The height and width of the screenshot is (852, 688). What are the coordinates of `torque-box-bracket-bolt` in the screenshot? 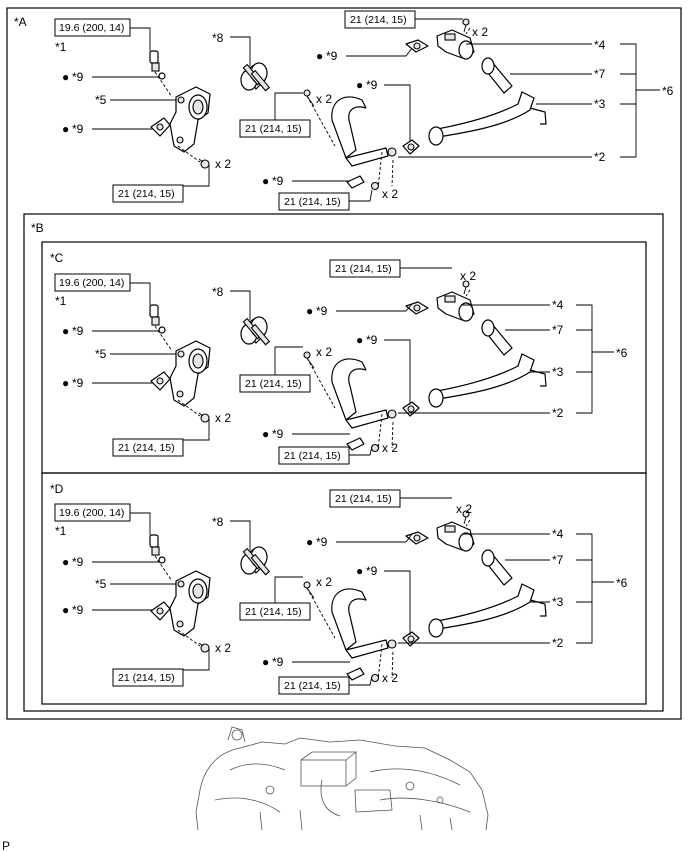 It's located at (314, 201).